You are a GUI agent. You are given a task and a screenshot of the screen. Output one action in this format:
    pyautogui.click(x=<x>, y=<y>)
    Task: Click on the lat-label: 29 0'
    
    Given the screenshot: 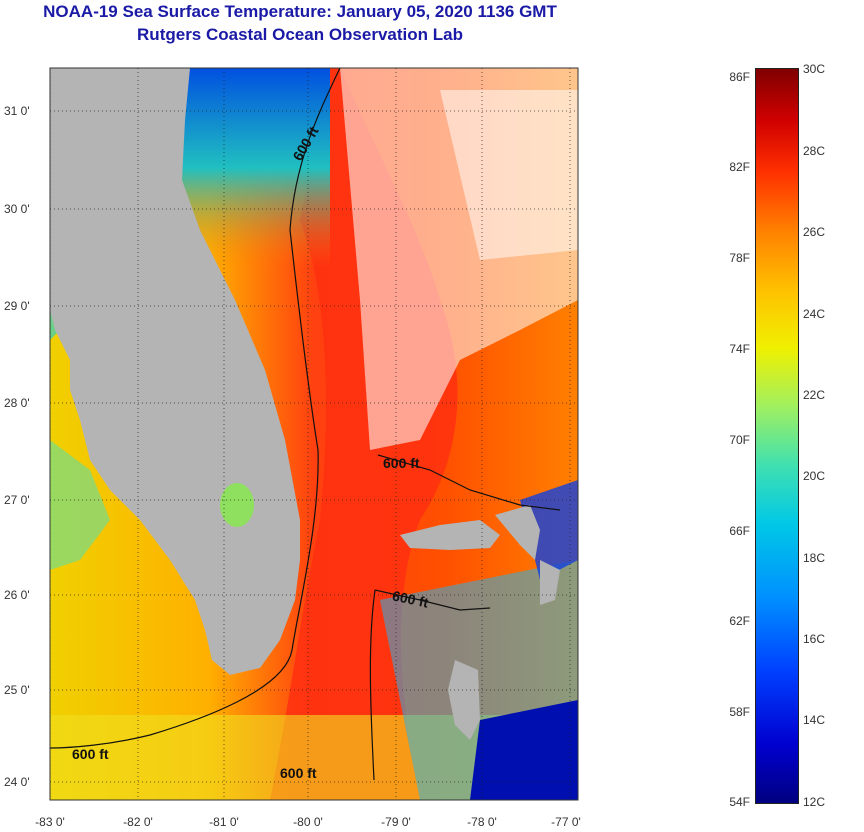 What is the action you would take?
    pyautogui.click(x=17, y=306)
    